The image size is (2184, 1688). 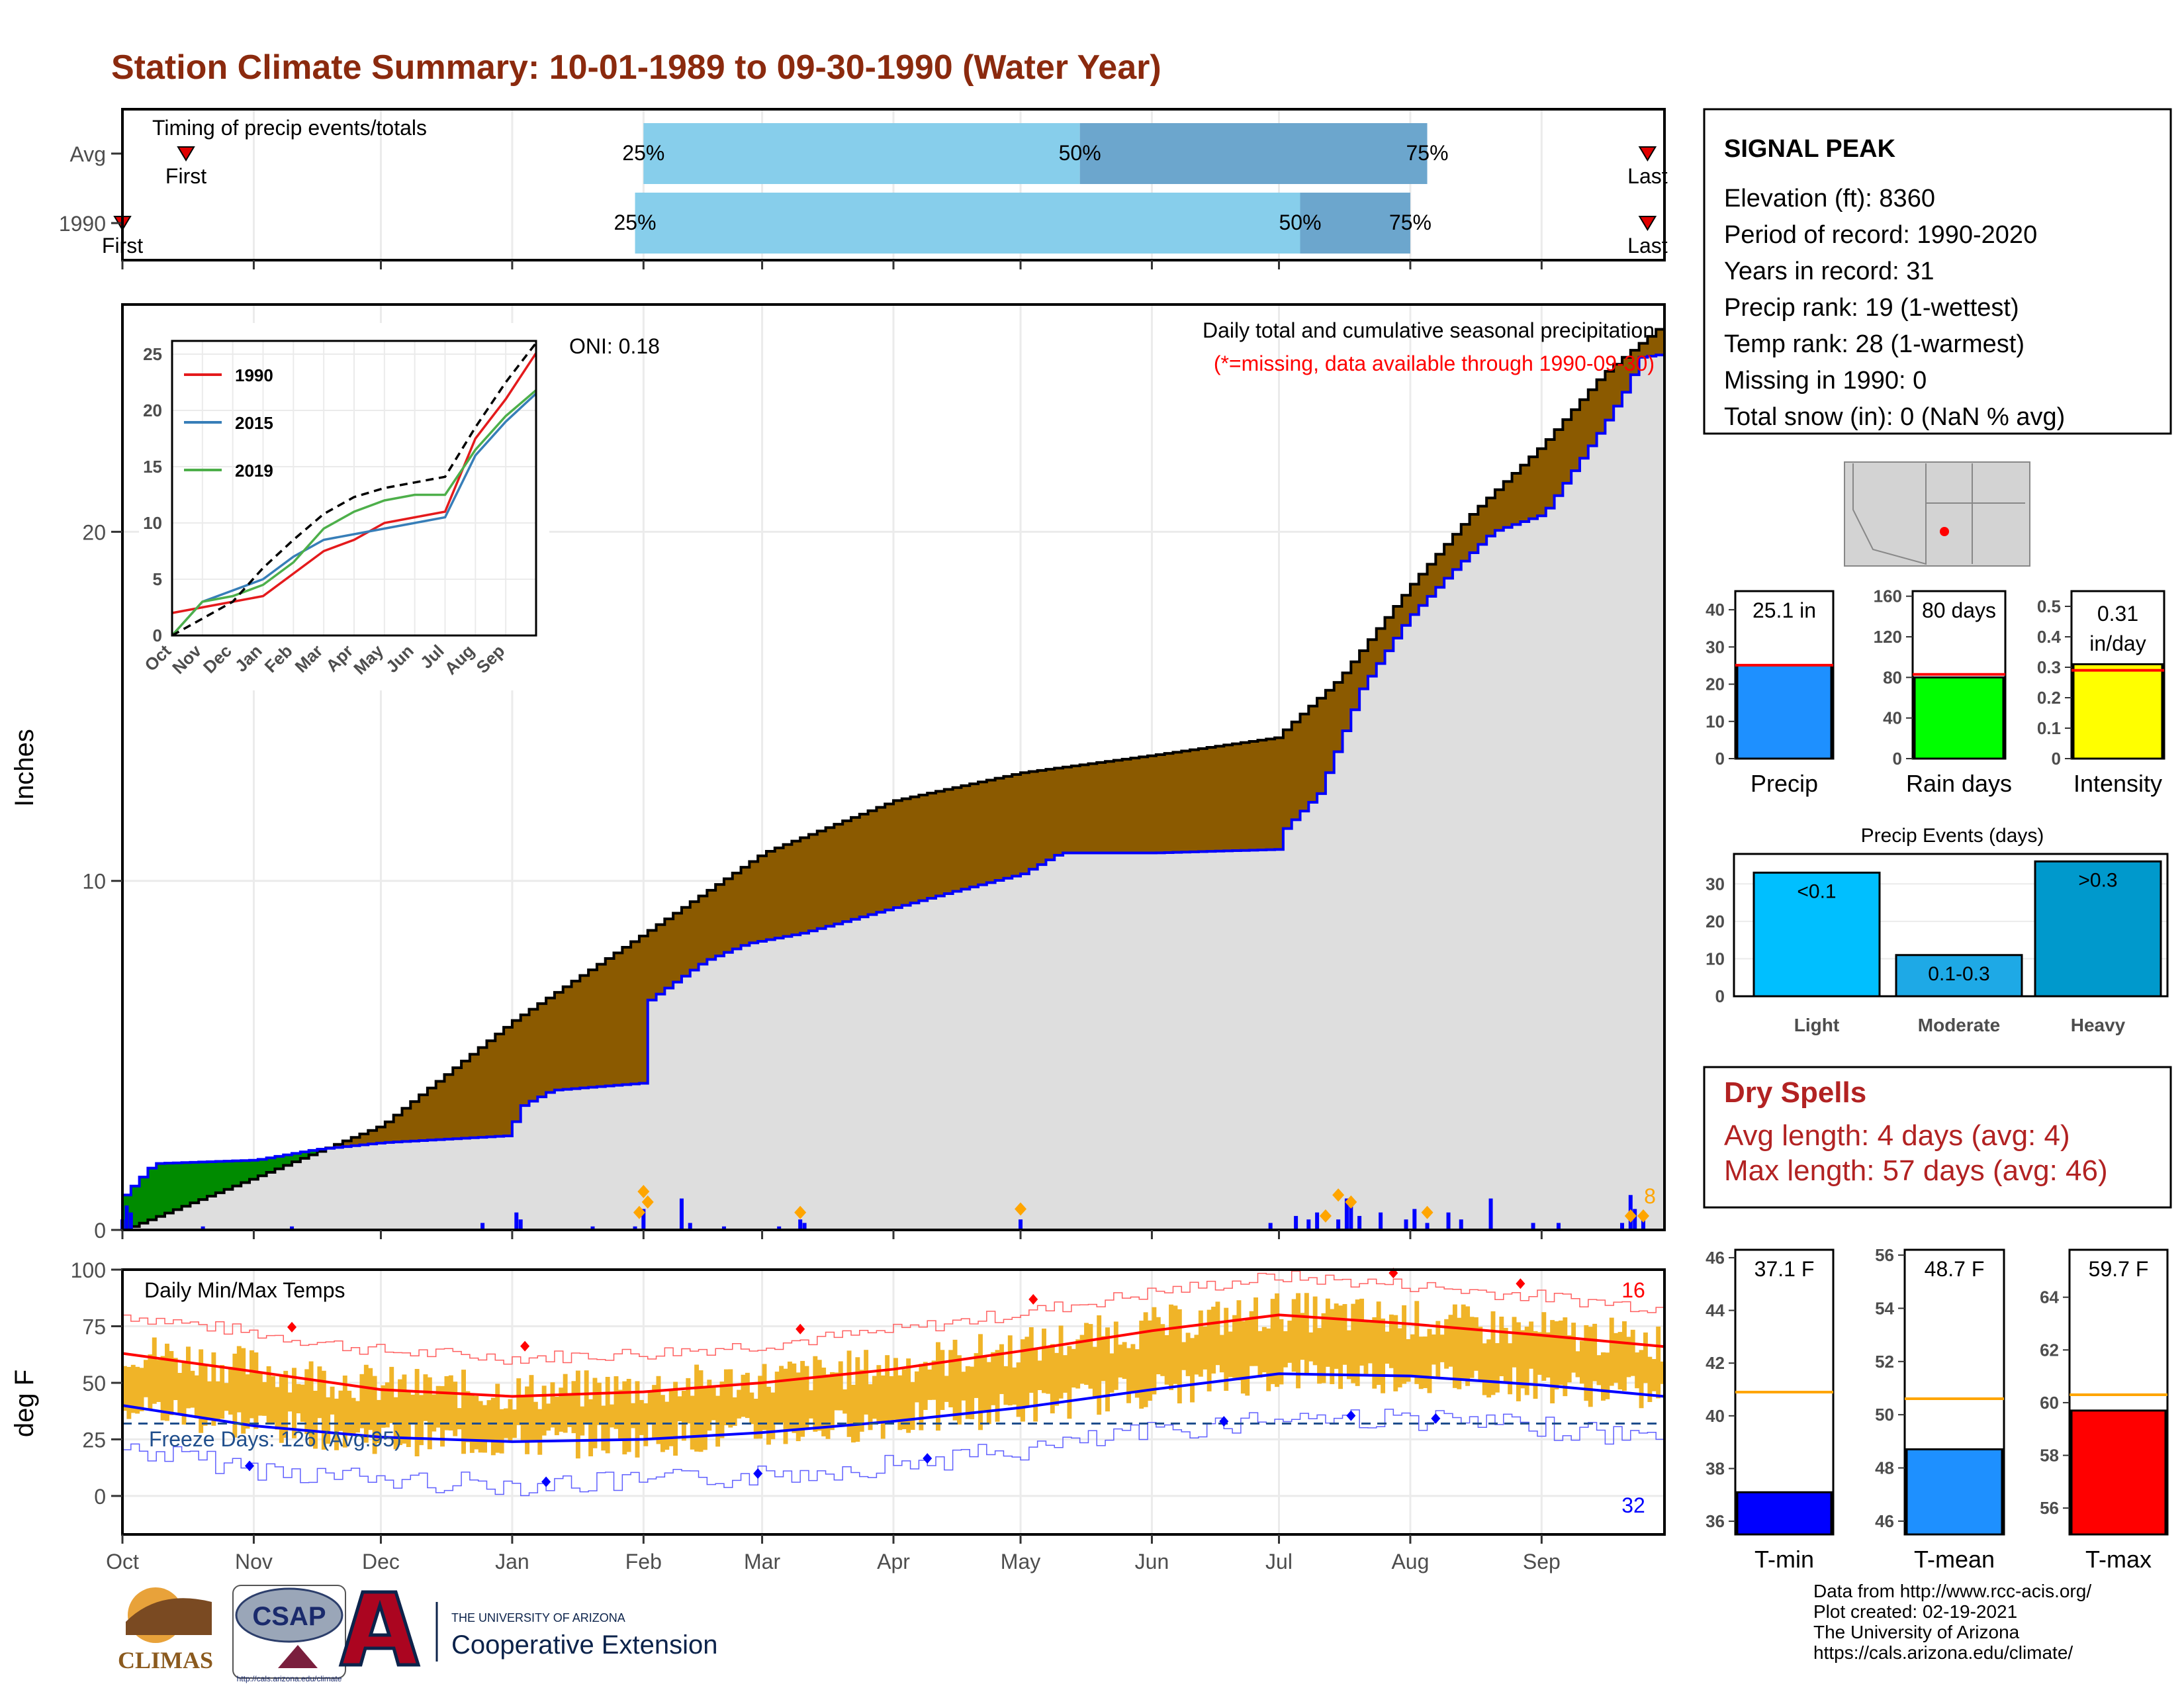 I want to click on inset-y-tick-label: 10, so click(x=152, y=523).